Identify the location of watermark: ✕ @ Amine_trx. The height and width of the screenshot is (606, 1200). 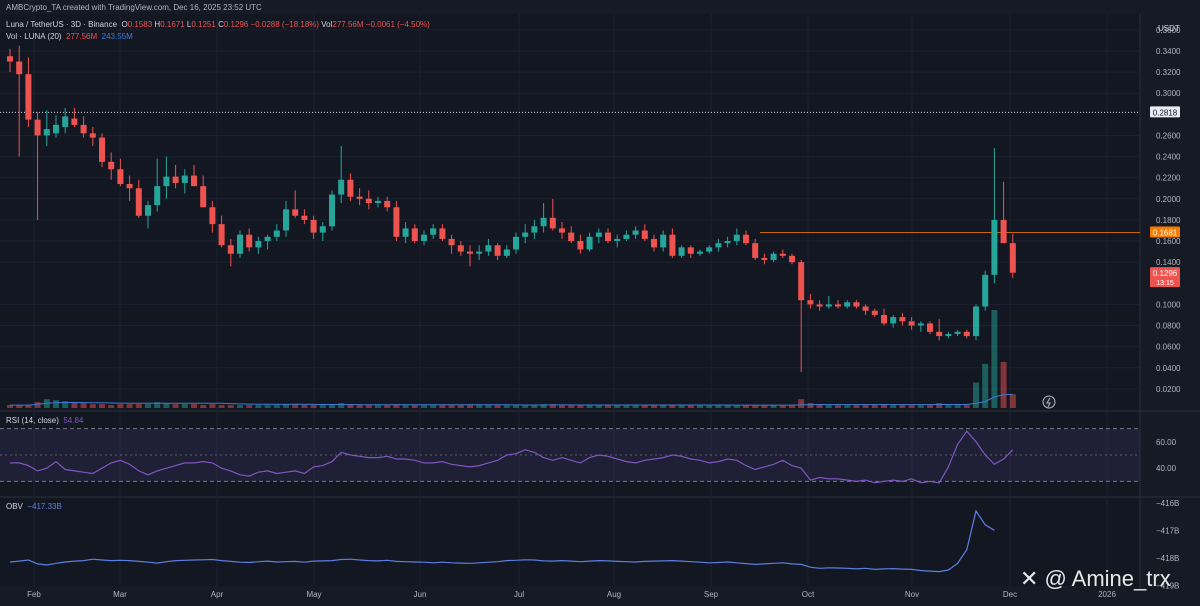
(1095, 579).